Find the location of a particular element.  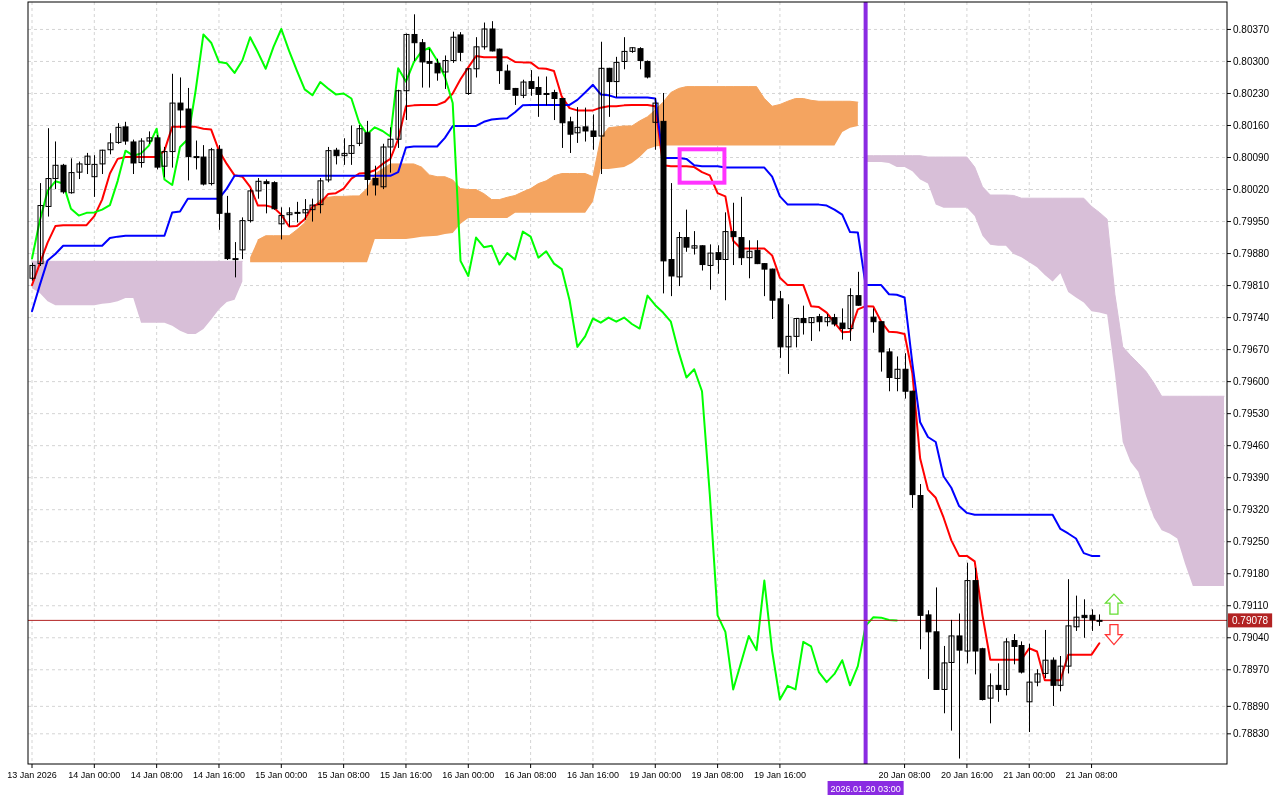

x-tick-label: 2026.01.20 03:00 is located at coordinates (865, 788).